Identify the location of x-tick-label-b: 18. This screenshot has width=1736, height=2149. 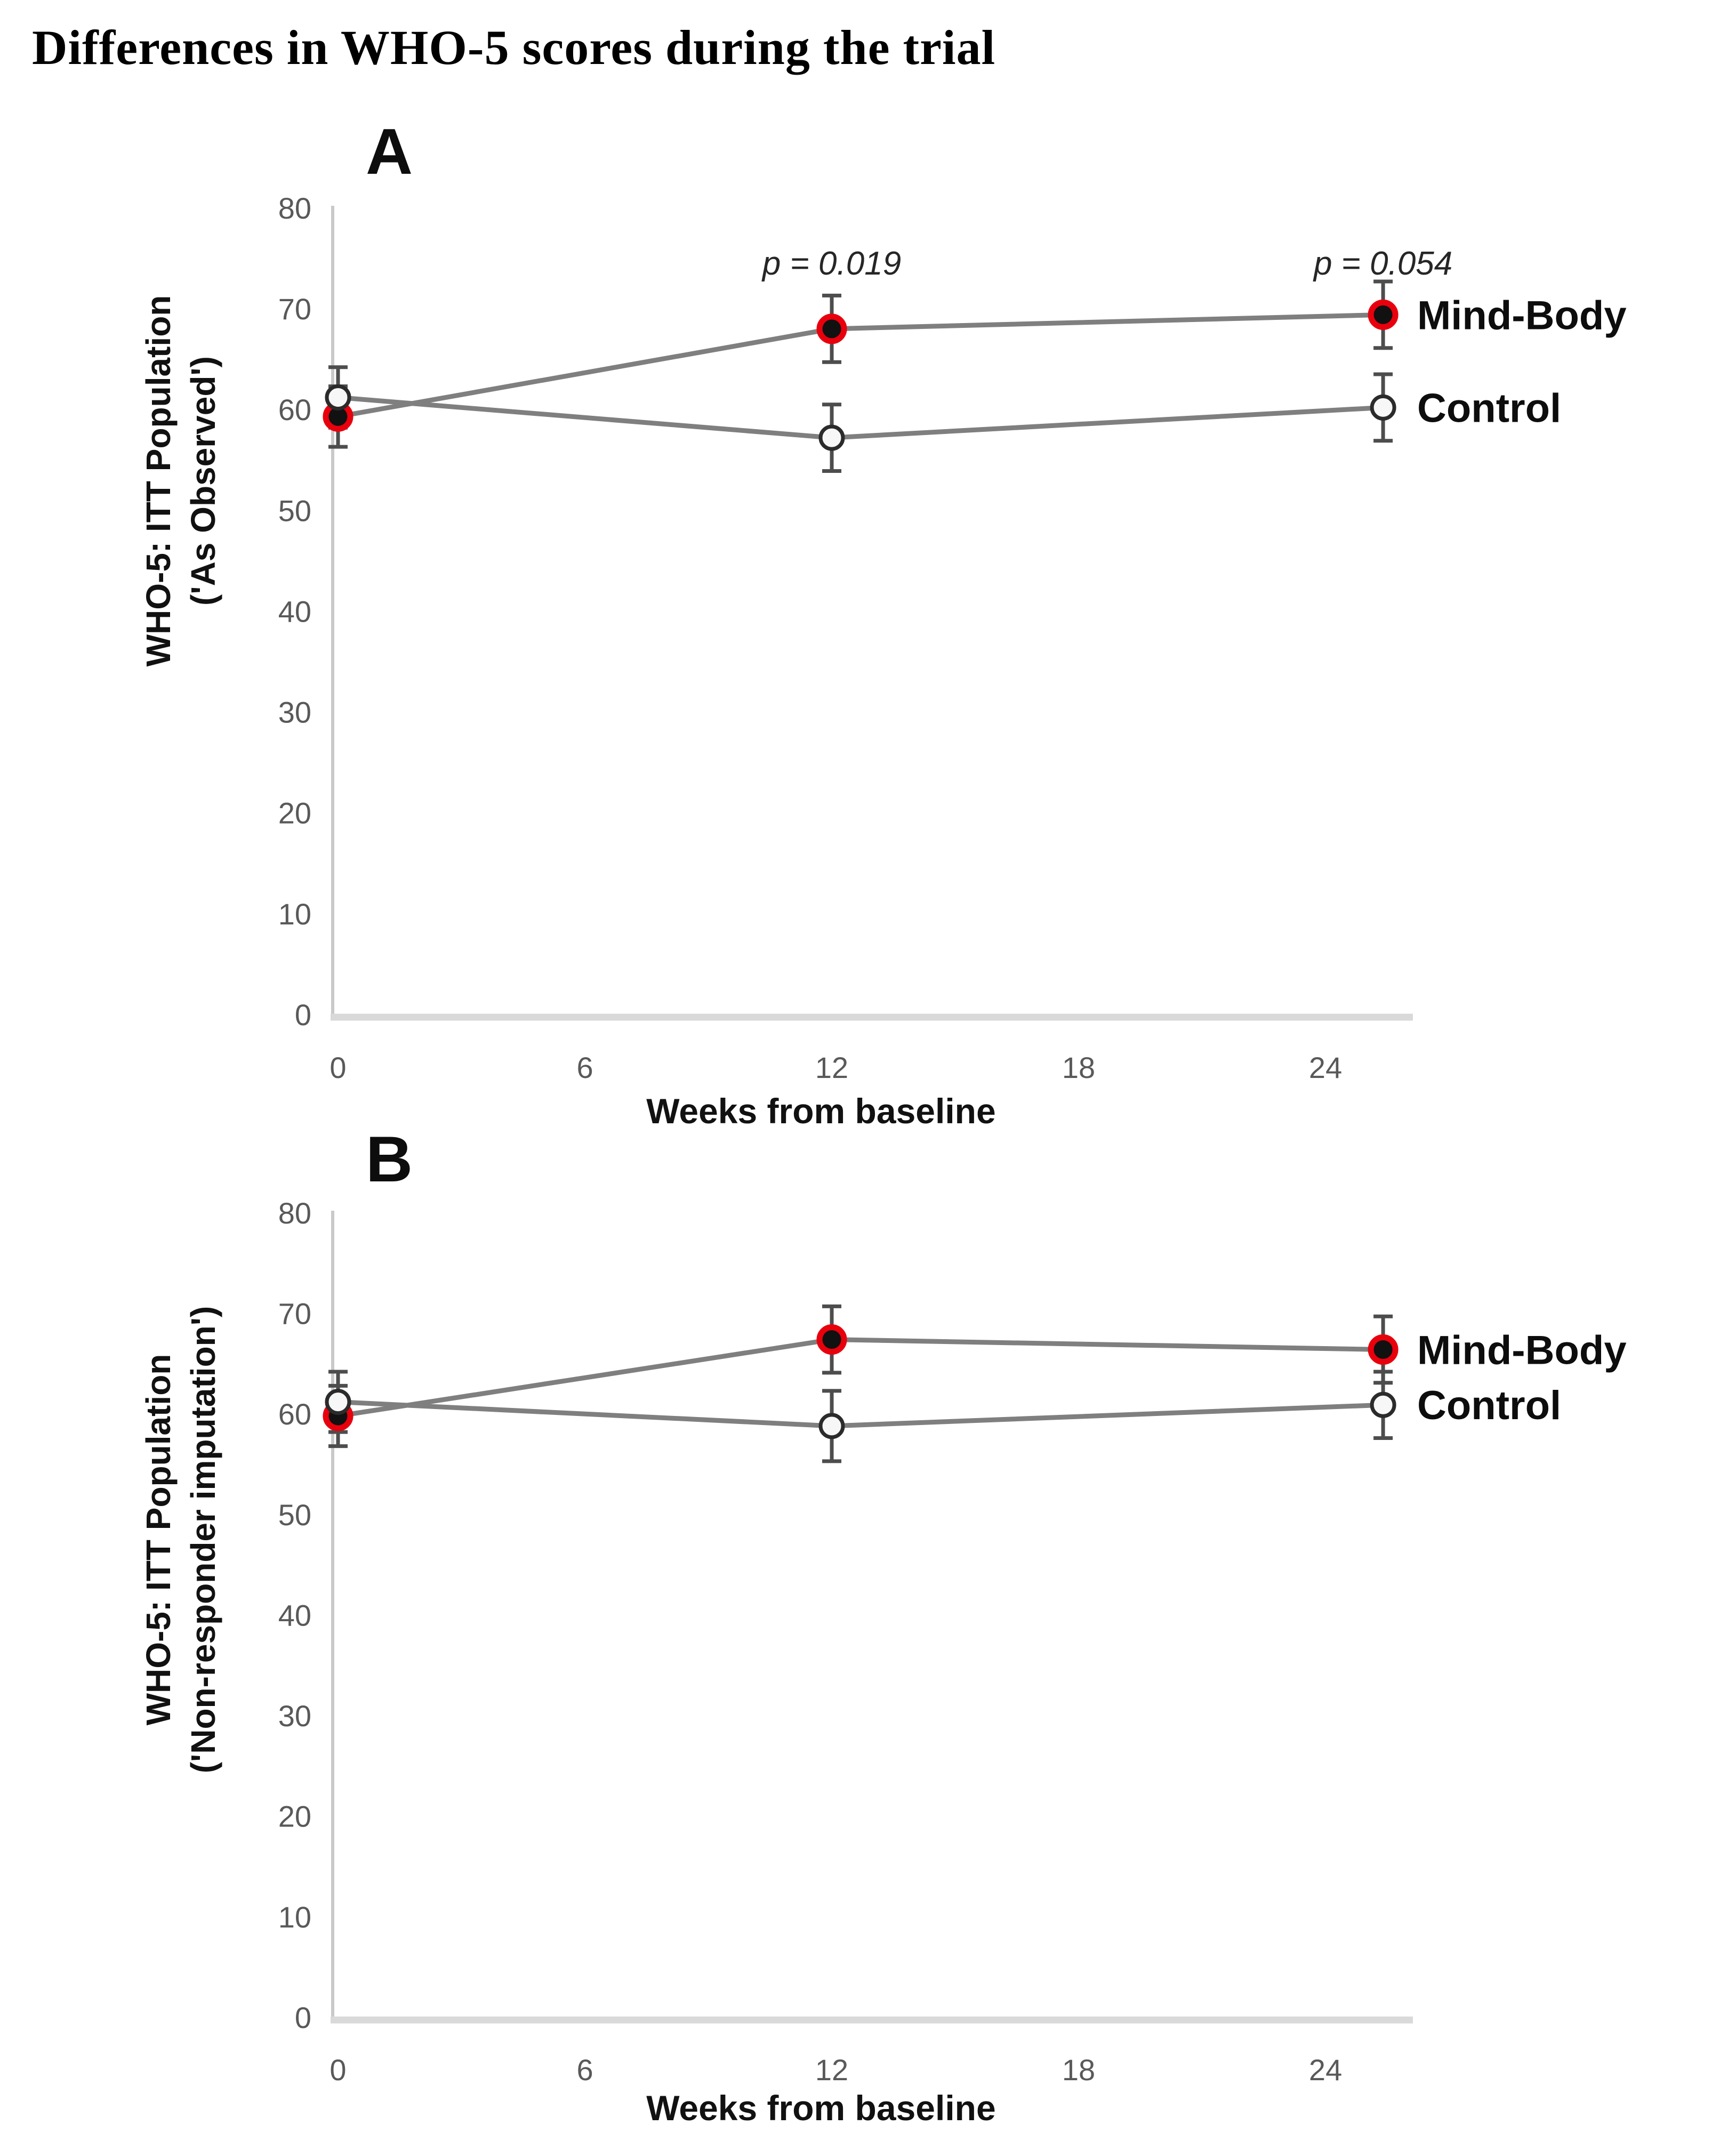
(1078, 2070).